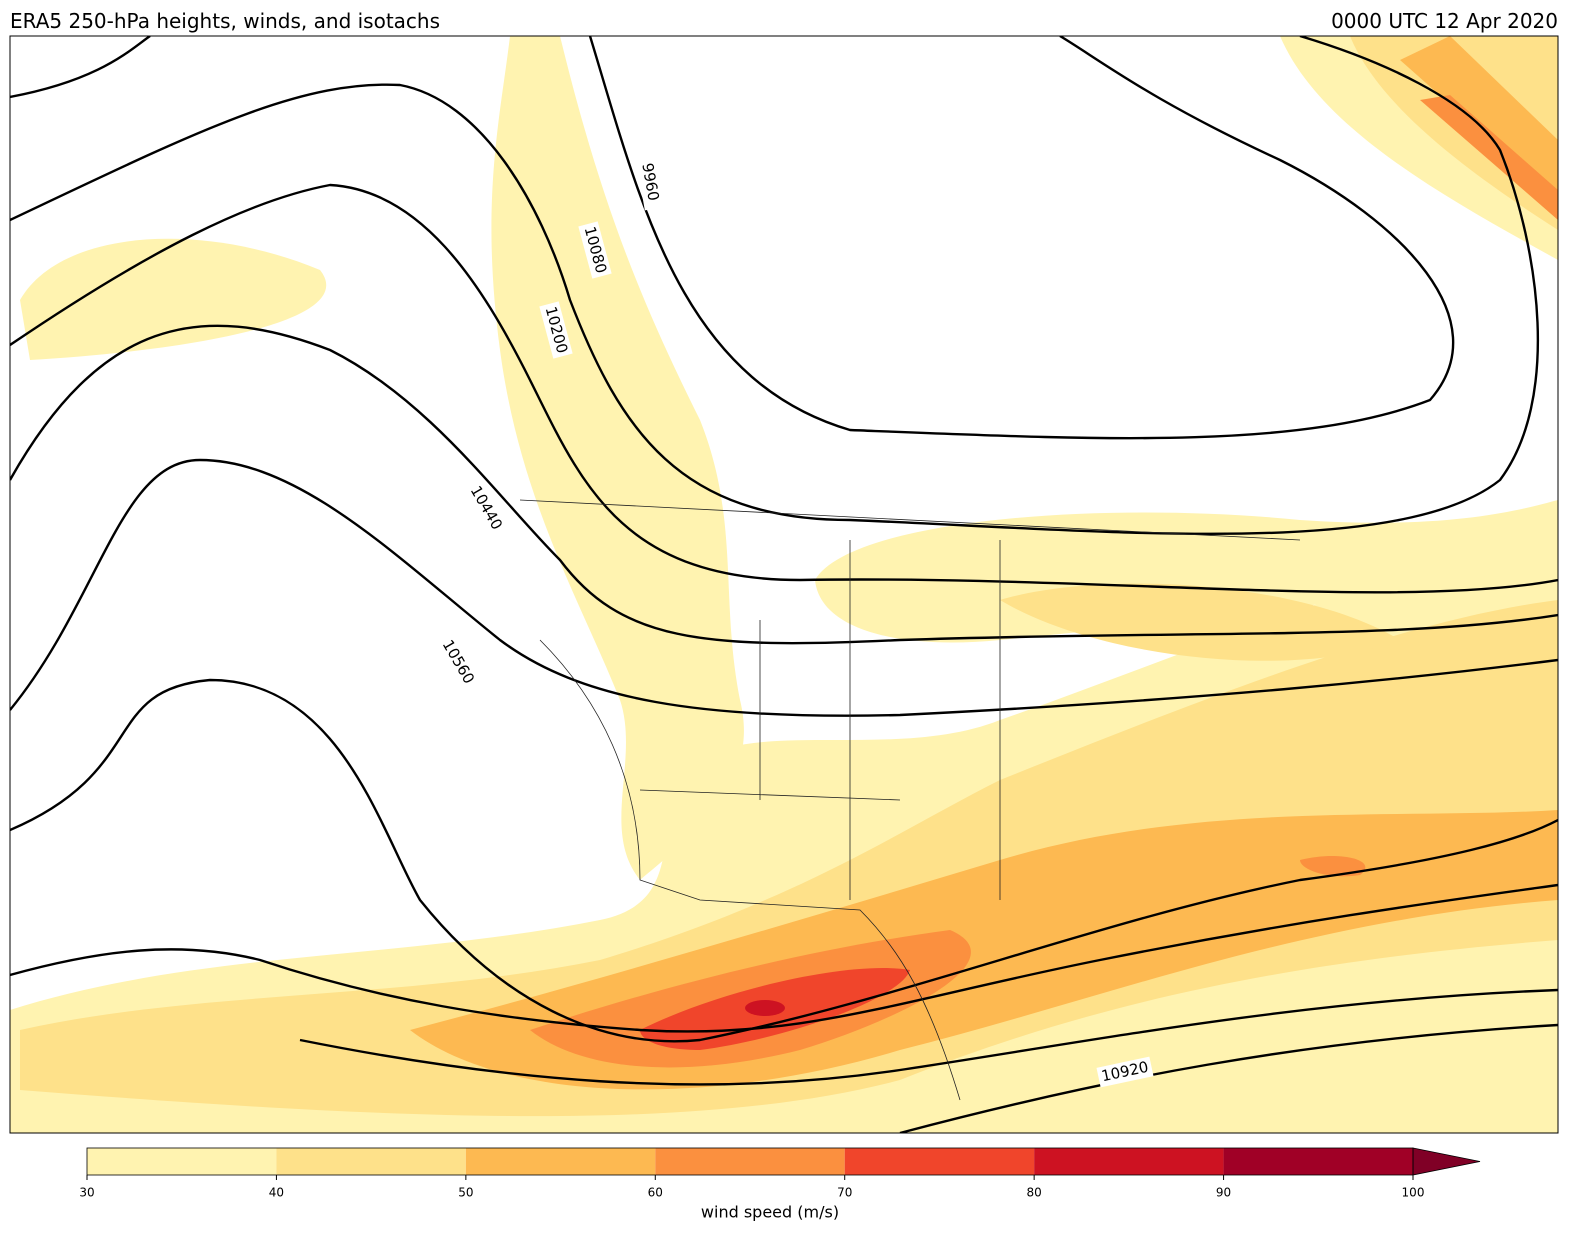  I want to click on colorbar-tick-label: 80, so click(1034, 1193).